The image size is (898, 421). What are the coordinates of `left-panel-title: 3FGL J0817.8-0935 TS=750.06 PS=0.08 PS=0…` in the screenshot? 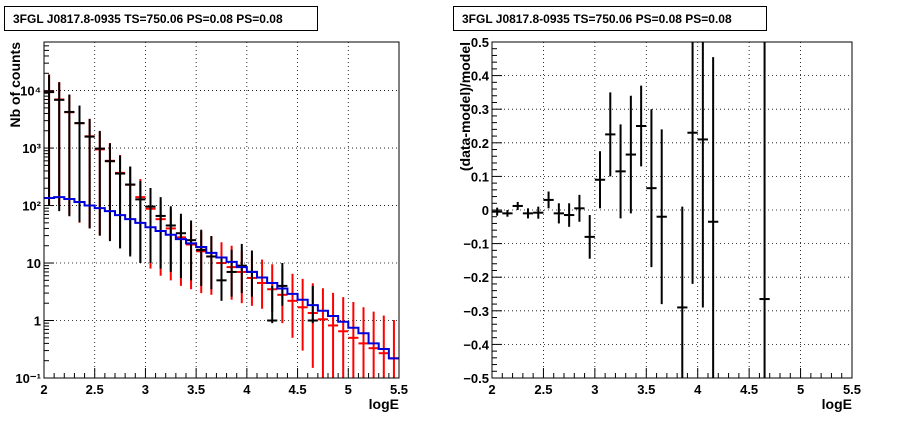 It's located at (161, 18).